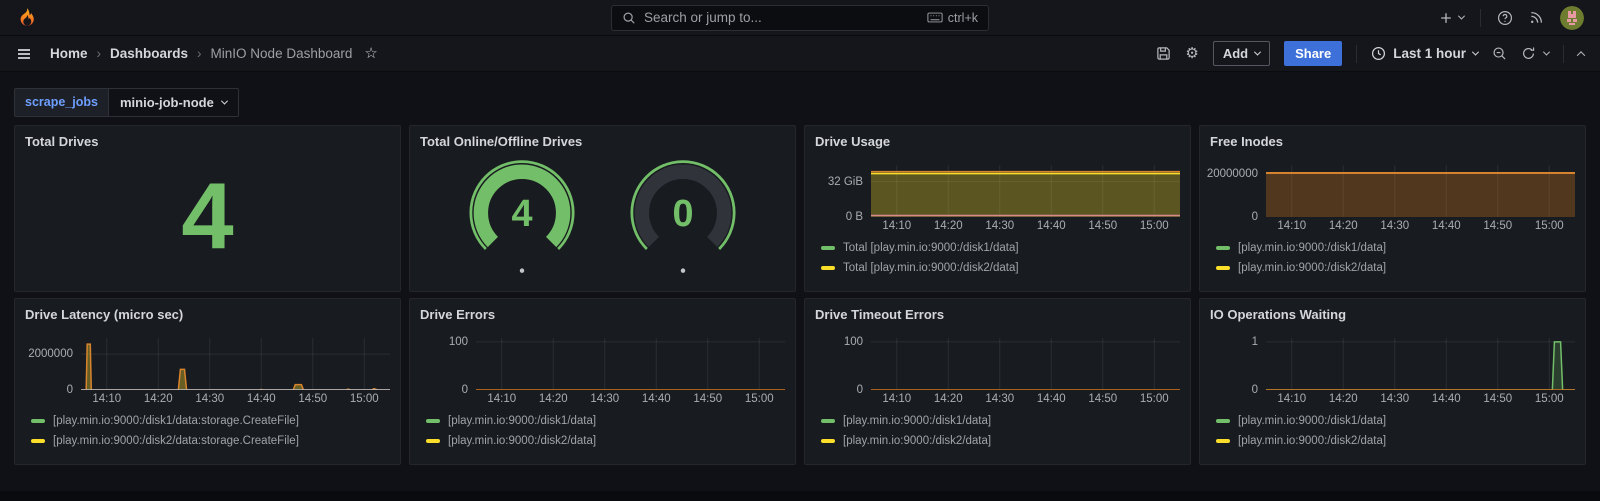 This screenshot has width=1600, height=501. Describe the element at coordinates (501, 141) in the screenshot. I see `panel-title: Total Online/Offline Drives` at that location.